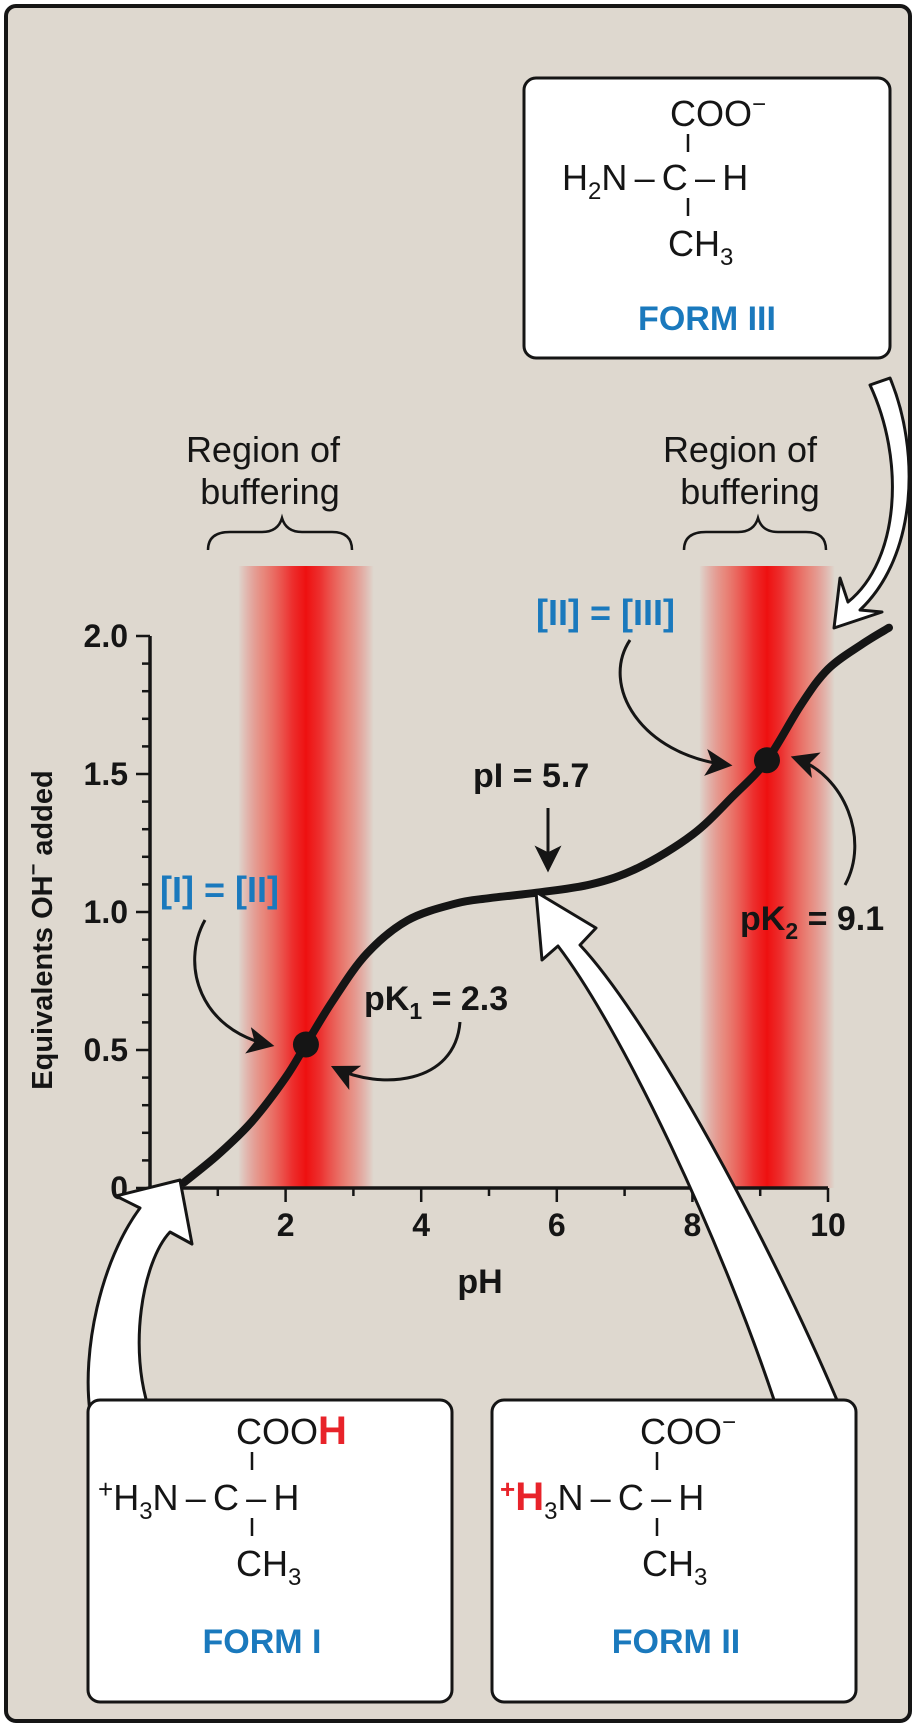  What do you see at coordinates (268, 1567) in the screenshot?
I see `form1-bottom: CH3` at bounding box center [268, 1567].